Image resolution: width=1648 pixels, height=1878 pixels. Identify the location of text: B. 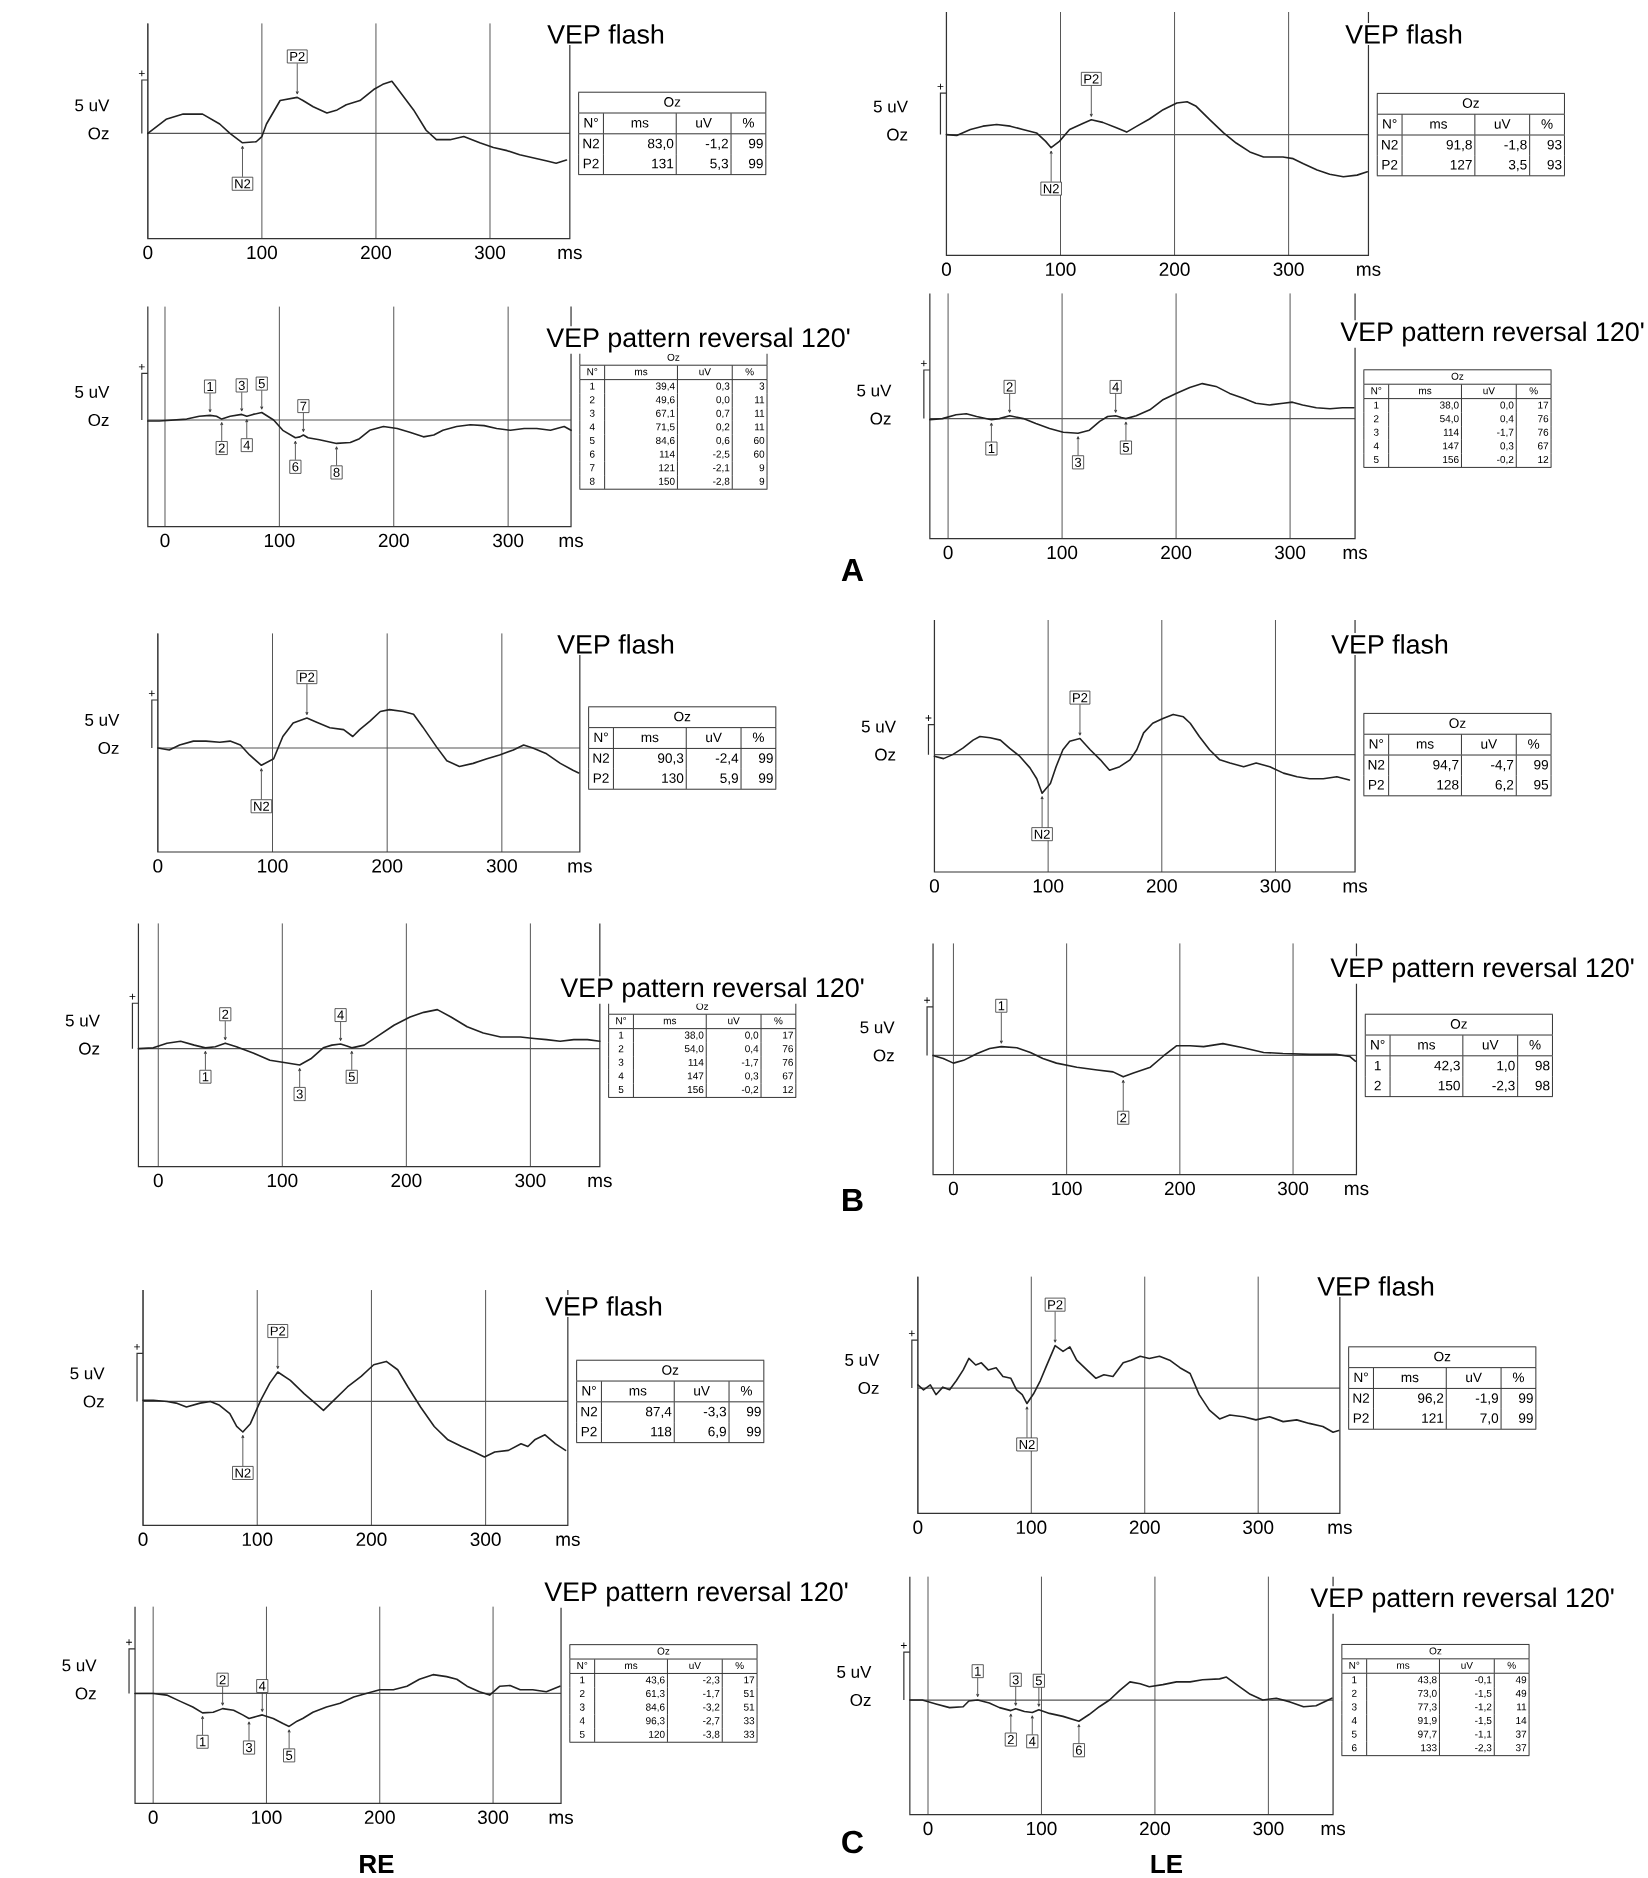
(852, 1200).